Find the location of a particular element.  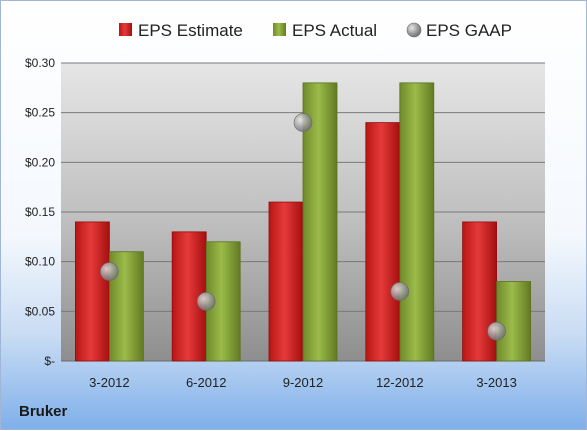

x-tick-label: 3-2013 is located at coordinates (496, 382).